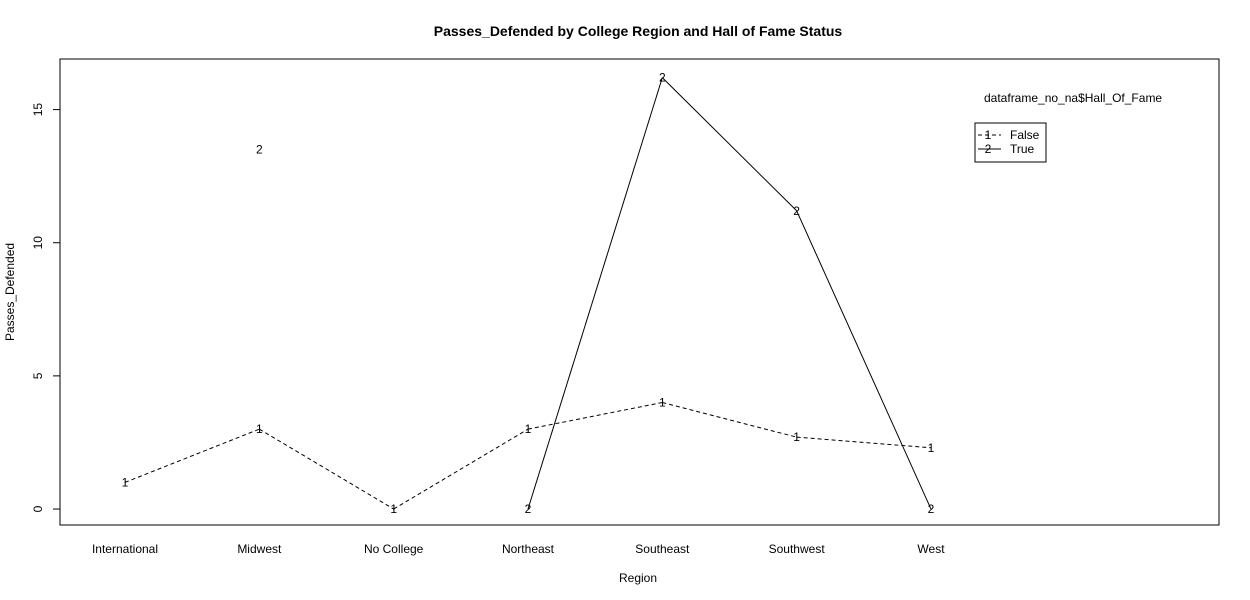  What do you see at coordinates (528, 549) in the screenshot?
I see `x-tick-label: Northeast` at bounding box center [528, 549].